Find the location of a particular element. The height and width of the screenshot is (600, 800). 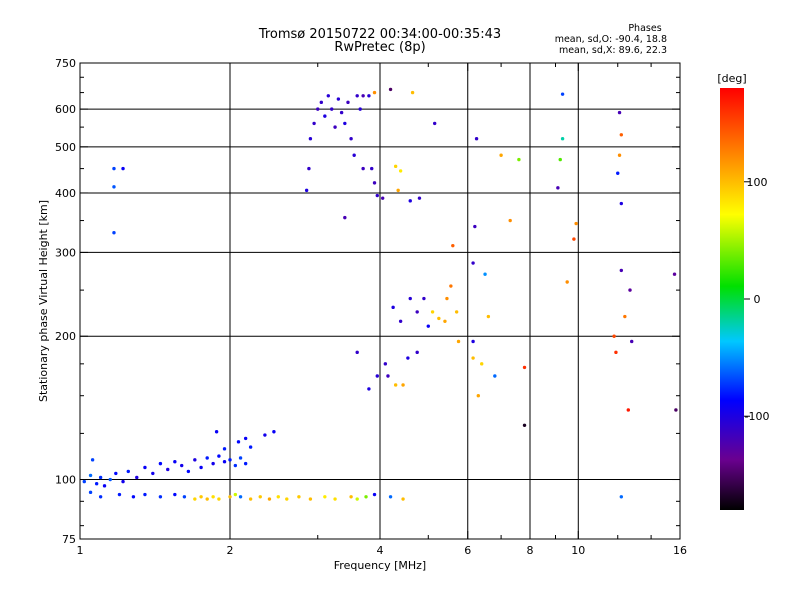

y-axis-label: Stationary phase Virtual Height [km] is located at coordinates (43, 301).